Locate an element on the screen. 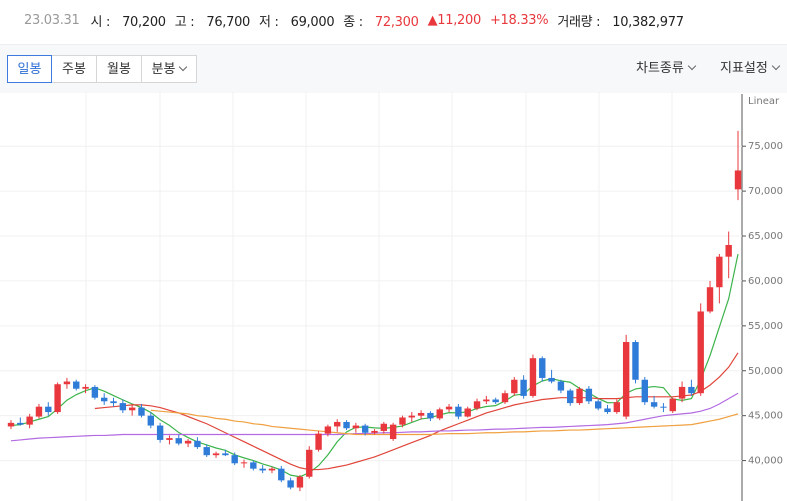 The image size is (787, 501). toolbar: 일봉 주봉 월봉 분봉 차트종류 지표설정 is located at coordinates (393, 68).